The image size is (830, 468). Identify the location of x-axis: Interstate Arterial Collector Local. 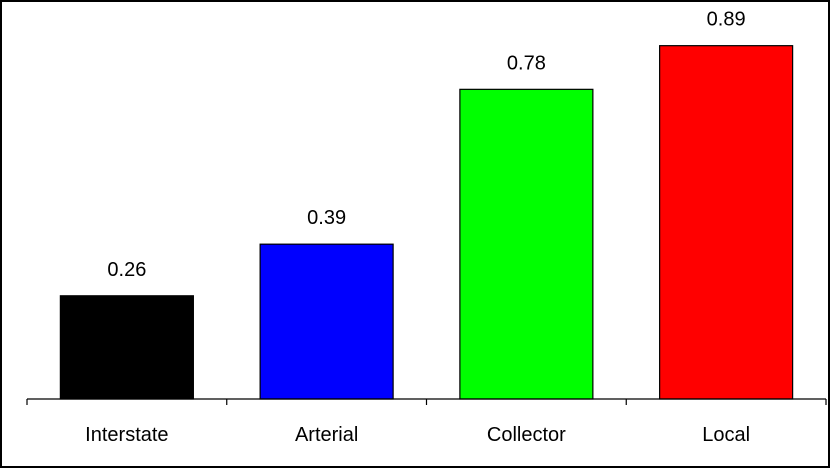
(426, 422).